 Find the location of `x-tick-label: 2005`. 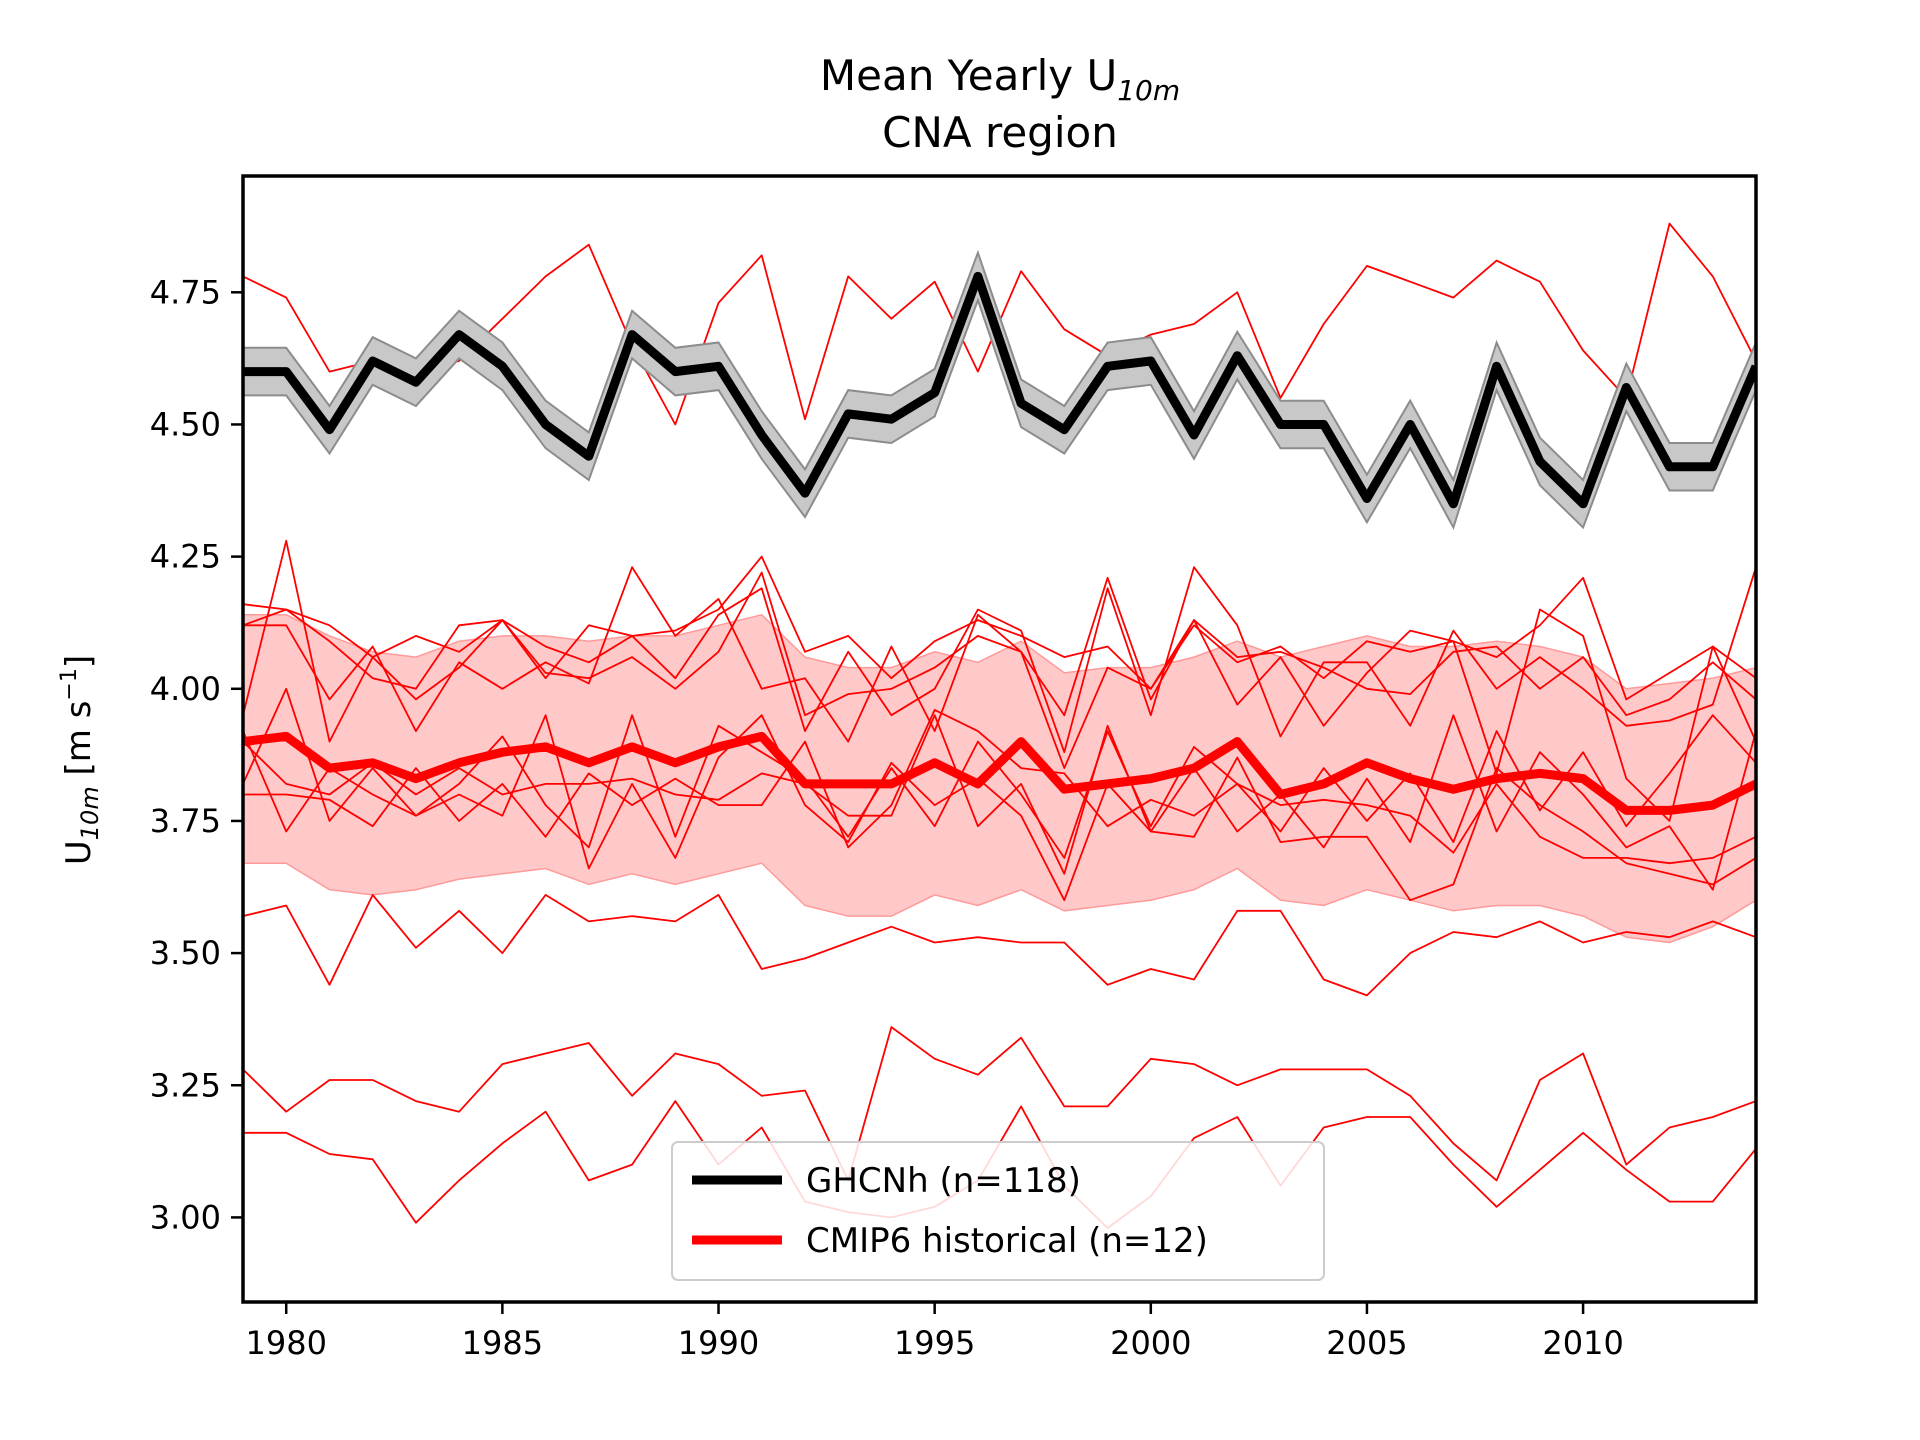

x-tick-label: 2005 is located at coordinates (1366, 1343).